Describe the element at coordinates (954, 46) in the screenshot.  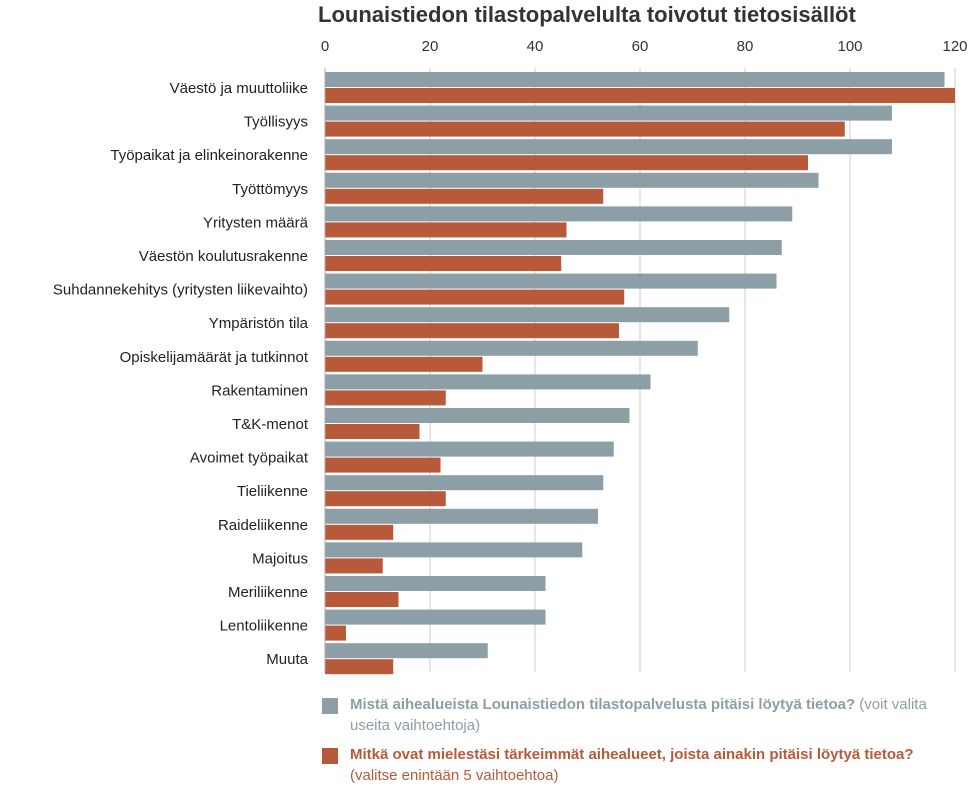
I see `x-tick-label: 120` at that location.